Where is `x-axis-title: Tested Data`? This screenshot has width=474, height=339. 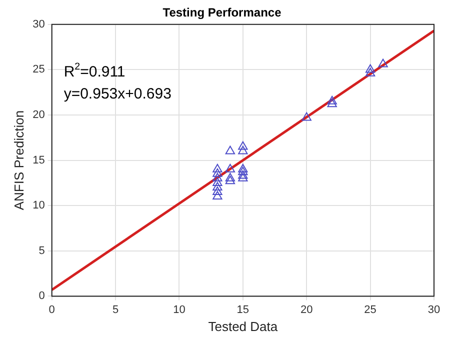
x-axis-title: Tested Data is located at coordinates (243, 326).